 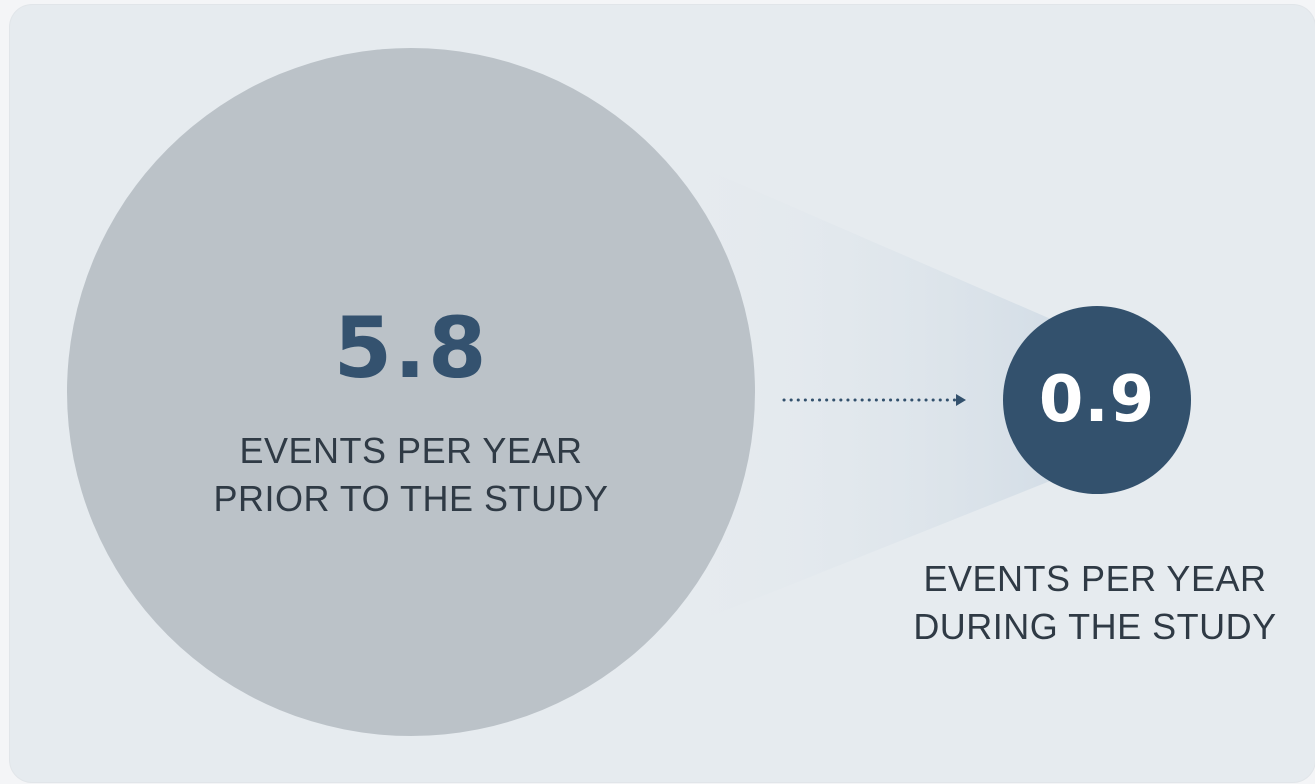 I want to click on before-label-line2: PRIOR TO THE STUDY, so click(x=411, y=498).